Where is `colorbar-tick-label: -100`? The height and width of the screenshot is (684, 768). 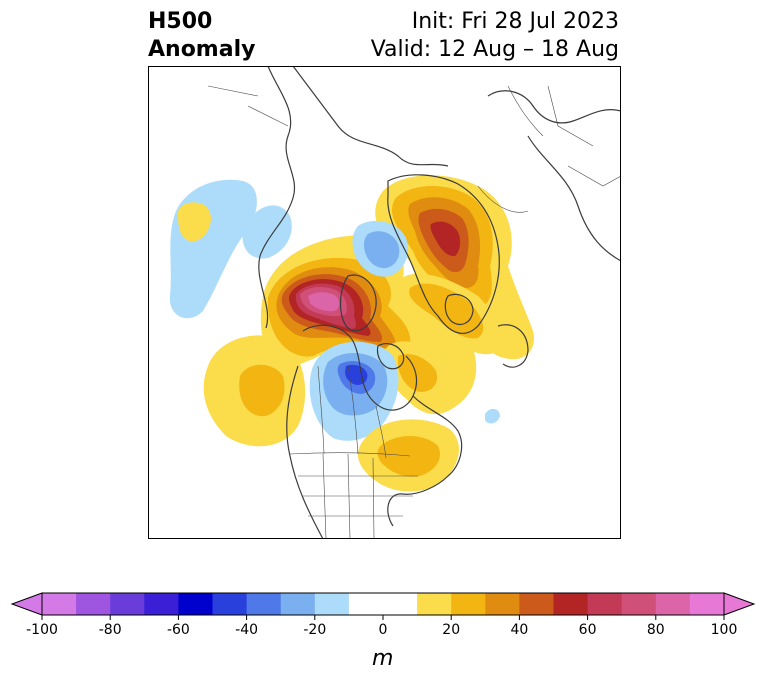 colorbar-tick-label: -100 is located at coordinates (42, 630).